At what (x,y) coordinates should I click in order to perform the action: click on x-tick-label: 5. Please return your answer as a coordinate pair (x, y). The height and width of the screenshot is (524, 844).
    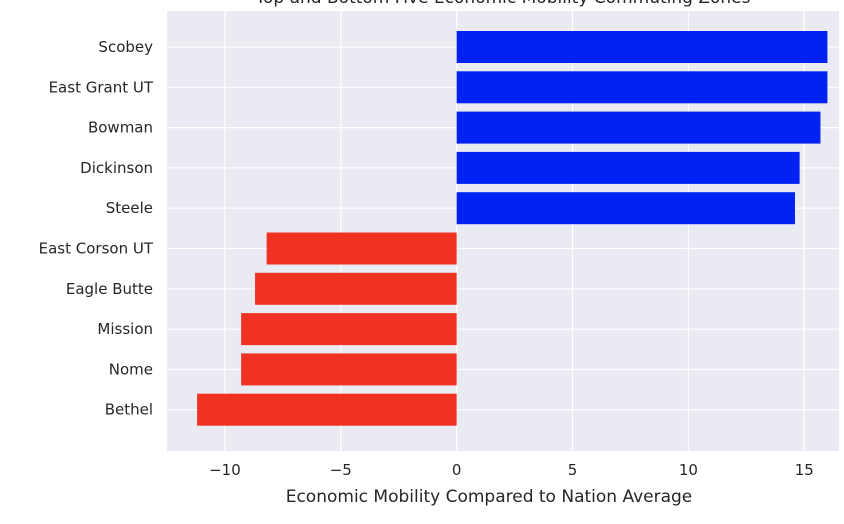
    Looking at the image, I should click on (573, 470).